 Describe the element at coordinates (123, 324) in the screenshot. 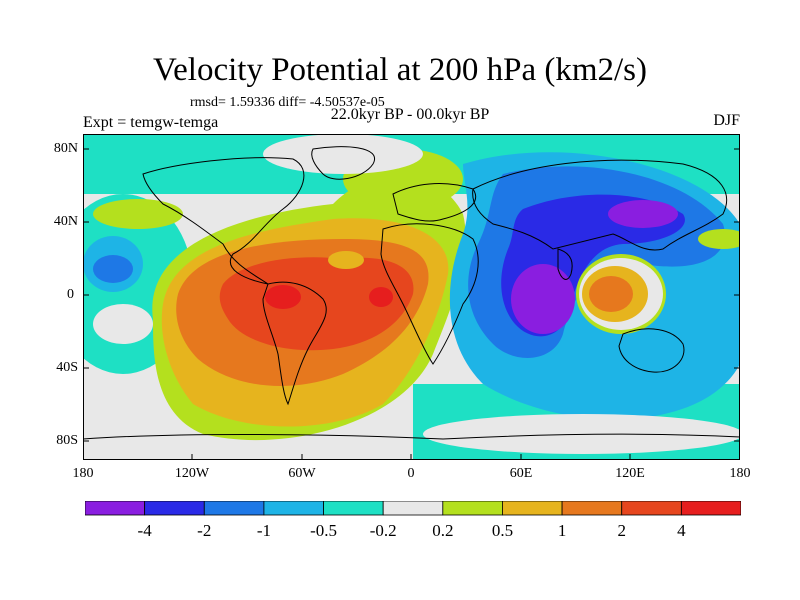

I see `contour-pacific-neutral` at that location.